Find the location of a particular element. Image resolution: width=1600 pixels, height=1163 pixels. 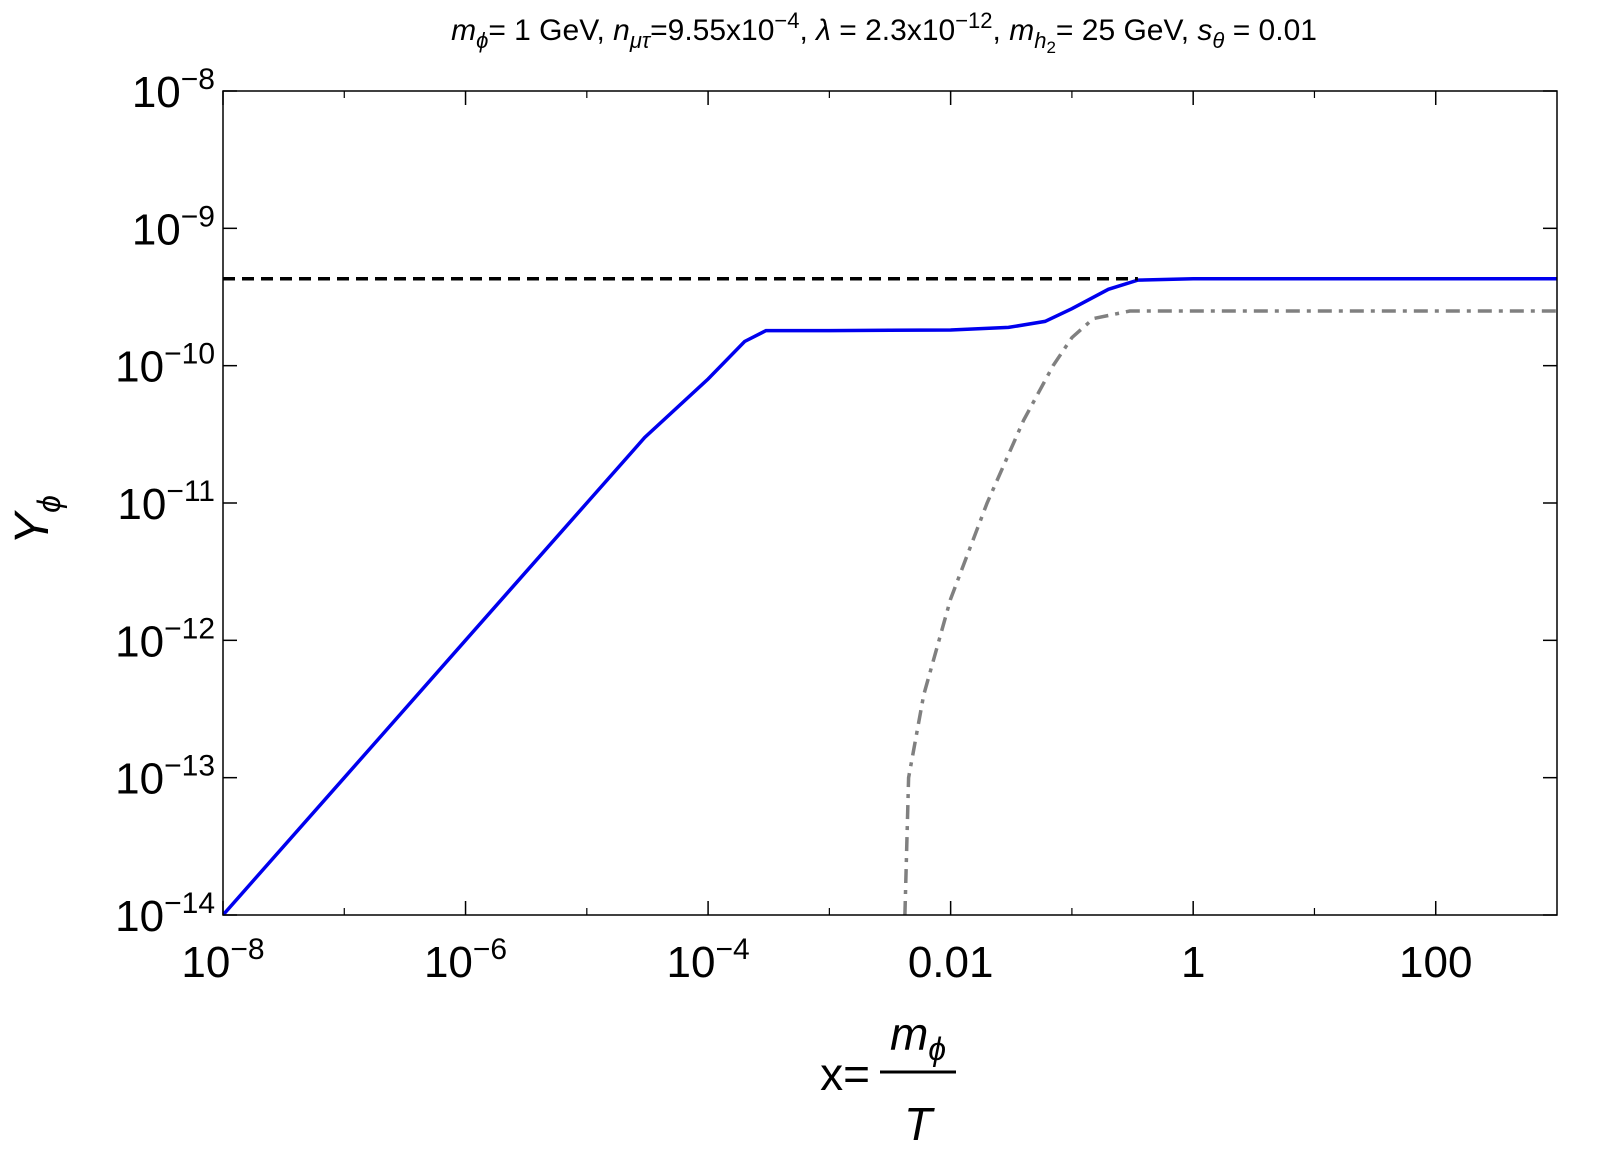

tick-label: 0.01 is located at coordinates (951, 962).